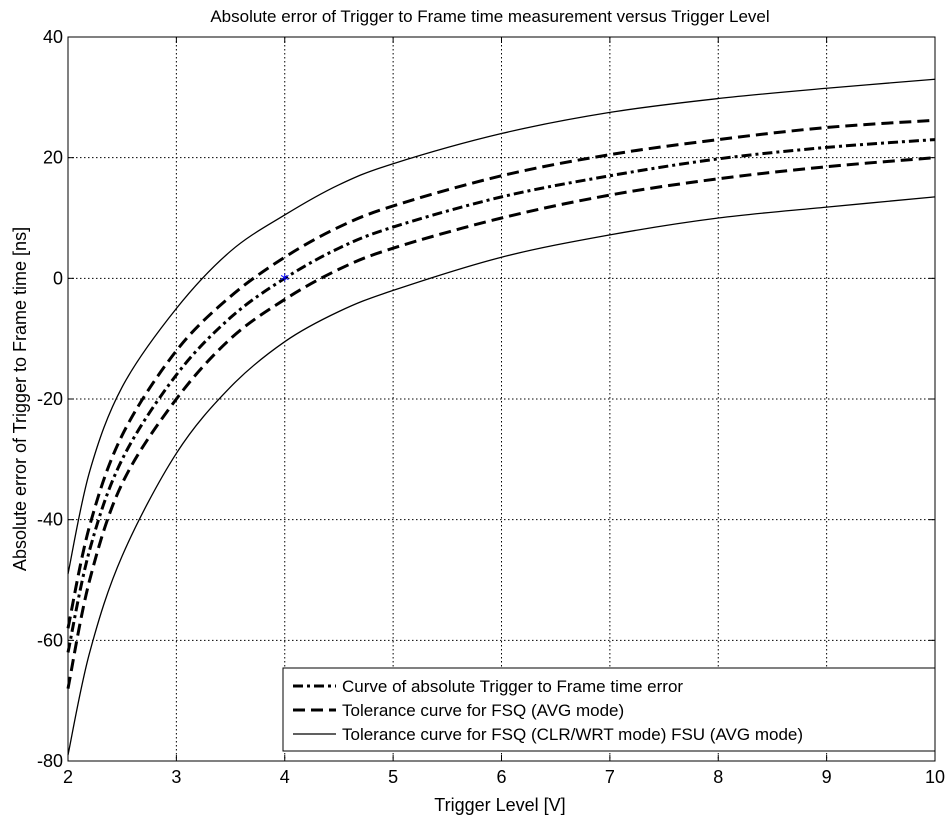 This screenshot has height=819, width=951. I want to click on y-tick-label: 20, so click(53, 158).